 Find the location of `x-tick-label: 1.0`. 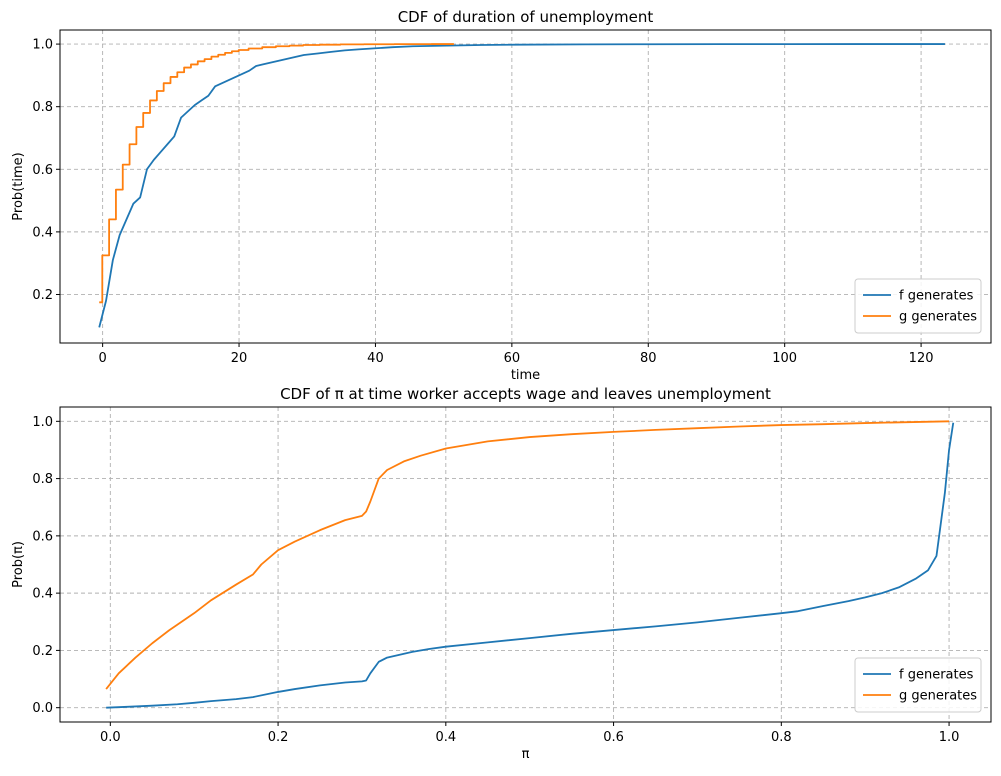

x-tick-label: 1.0 is located at coordinates (949, 737).